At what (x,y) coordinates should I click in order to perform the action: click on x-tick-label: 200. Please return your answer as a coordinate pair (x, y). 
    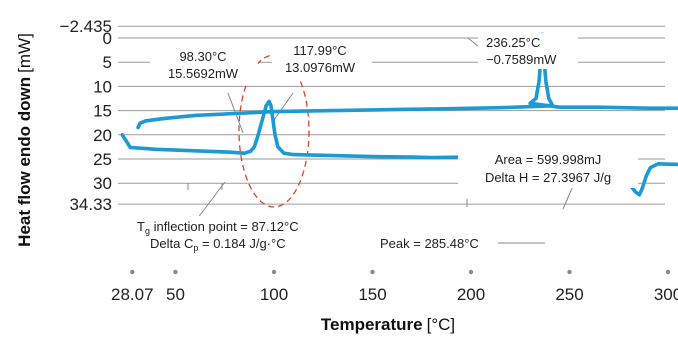
    Looking at the image, I should click on (471, 294).